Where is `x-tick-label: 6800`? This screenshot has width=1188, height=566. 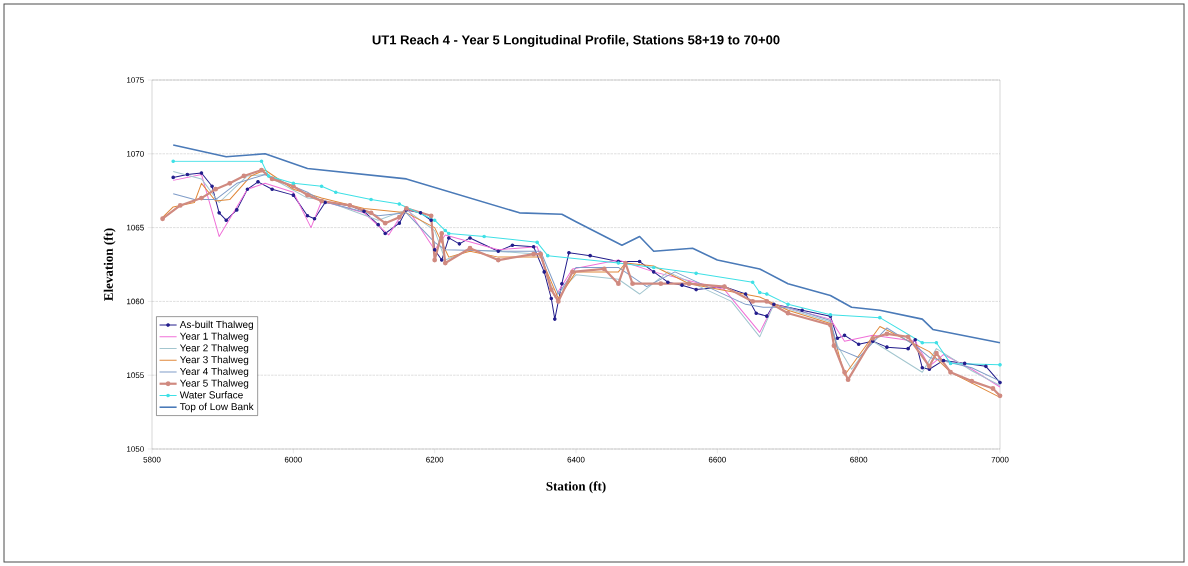
x-tick-label: 6800 is located at coordinates (859, 459).